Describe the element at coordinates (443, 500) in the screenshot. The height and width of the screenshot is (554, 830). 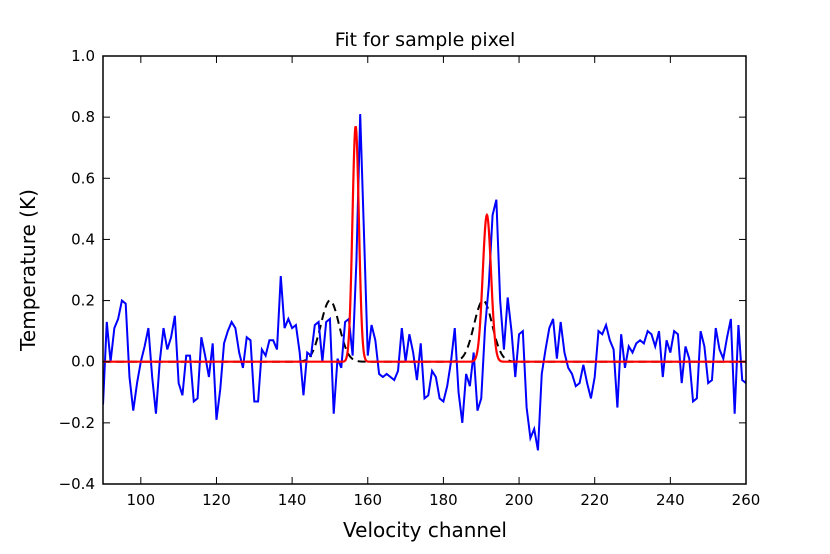
I see `x-tick-label: 180` at that location.